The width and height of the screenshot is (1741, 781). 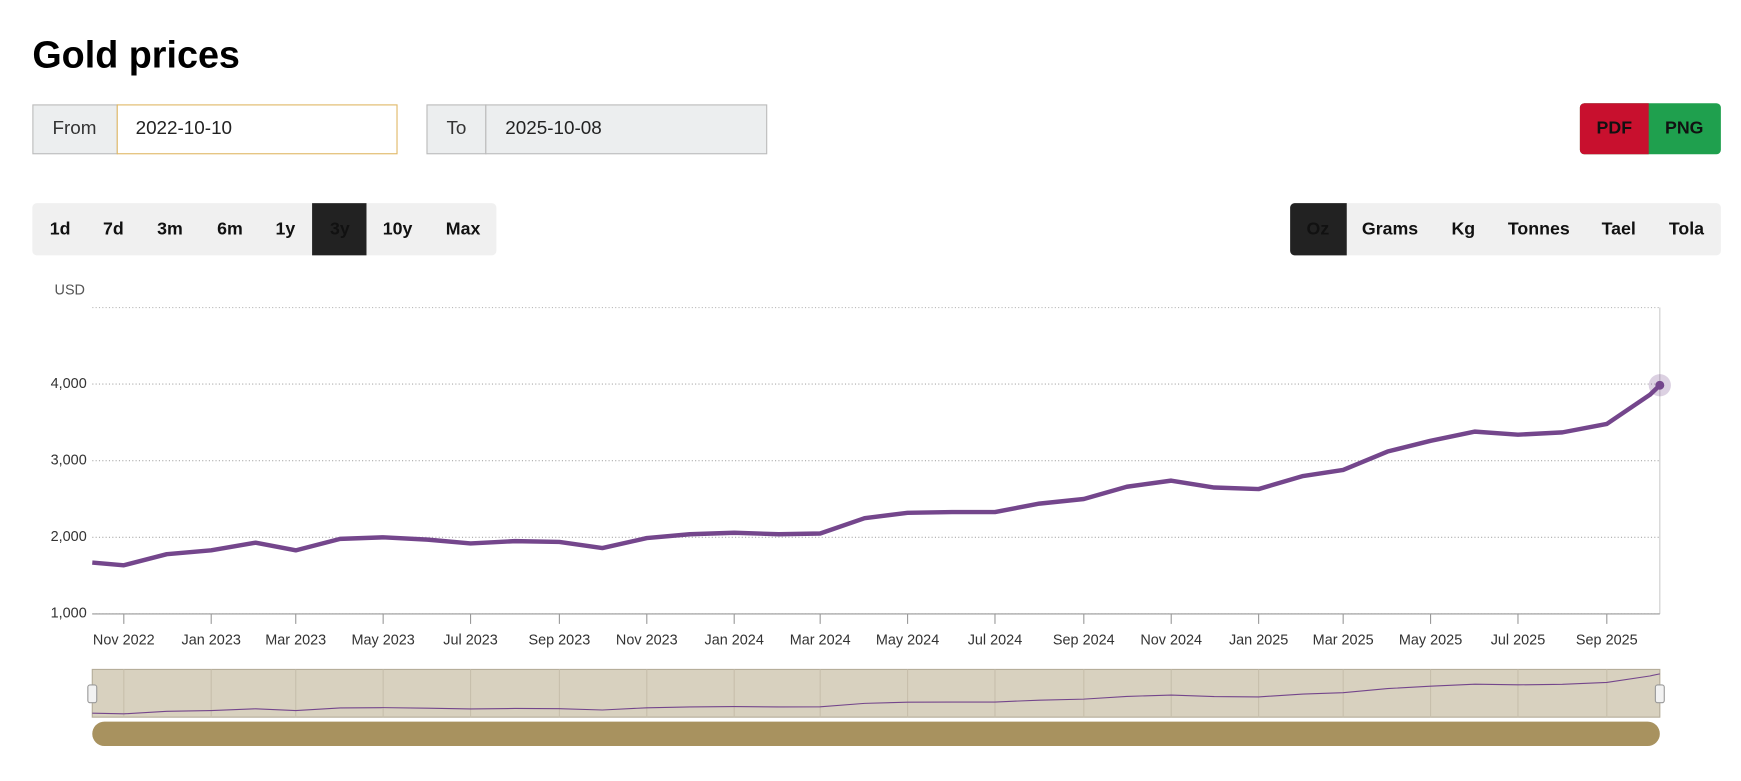 What do you see at coordinates (1430, 640) in the screenshot?
I see `x-tick-label: May 2025` at bounding box center [1430, 640].